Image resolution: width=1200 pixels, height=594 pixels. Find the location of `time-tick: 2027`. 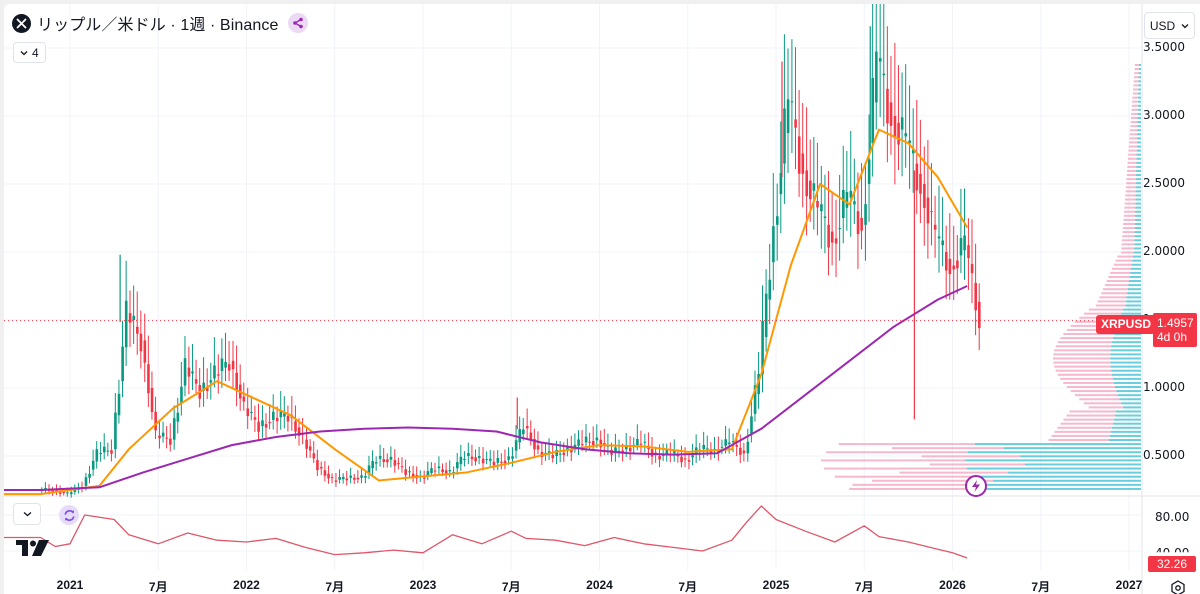

time-tick: 2027 is located at coordinates (1129, 585).